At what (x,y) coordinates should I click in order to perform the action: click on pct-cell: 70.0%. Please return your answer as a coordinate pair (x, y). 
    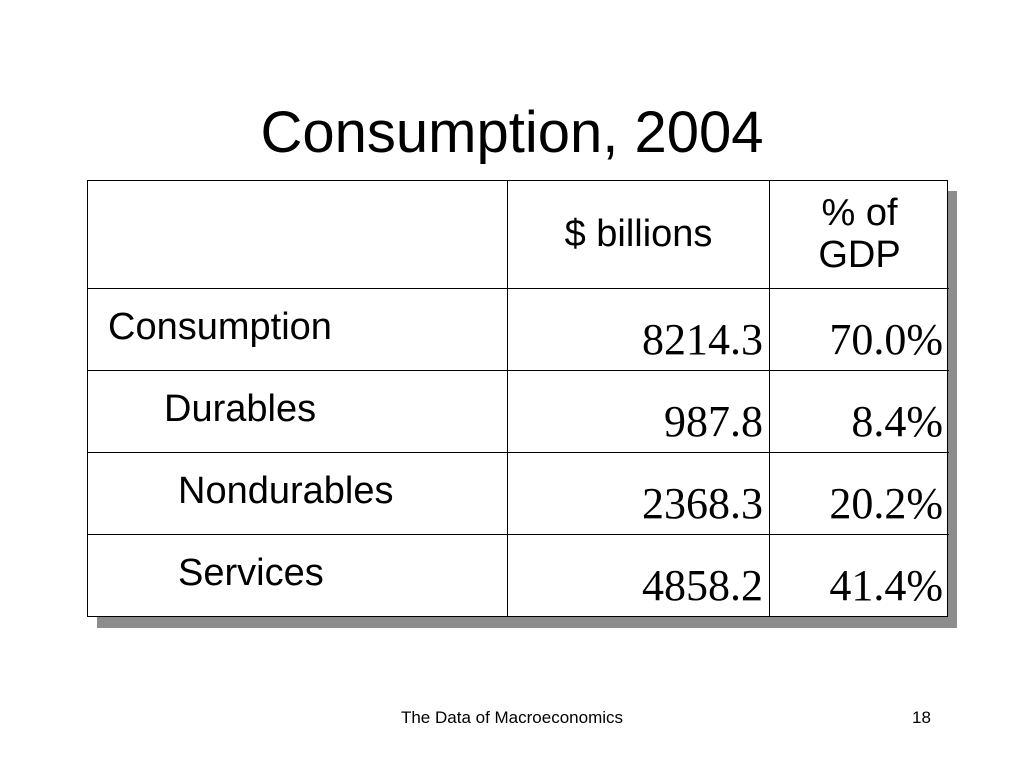
    Looking at the image, I should click on (859, 329).